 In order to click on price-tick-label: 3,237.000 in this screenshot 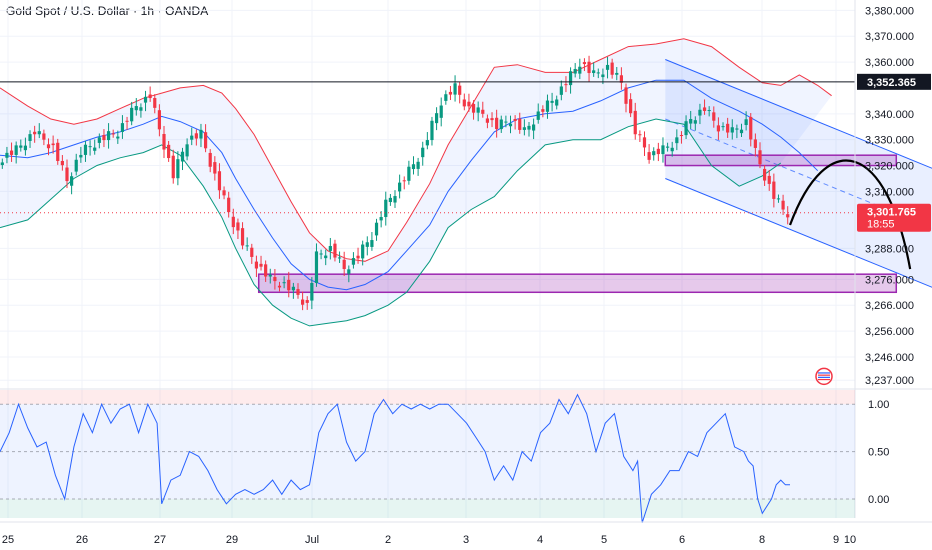, I will do `click(889, 381)`.